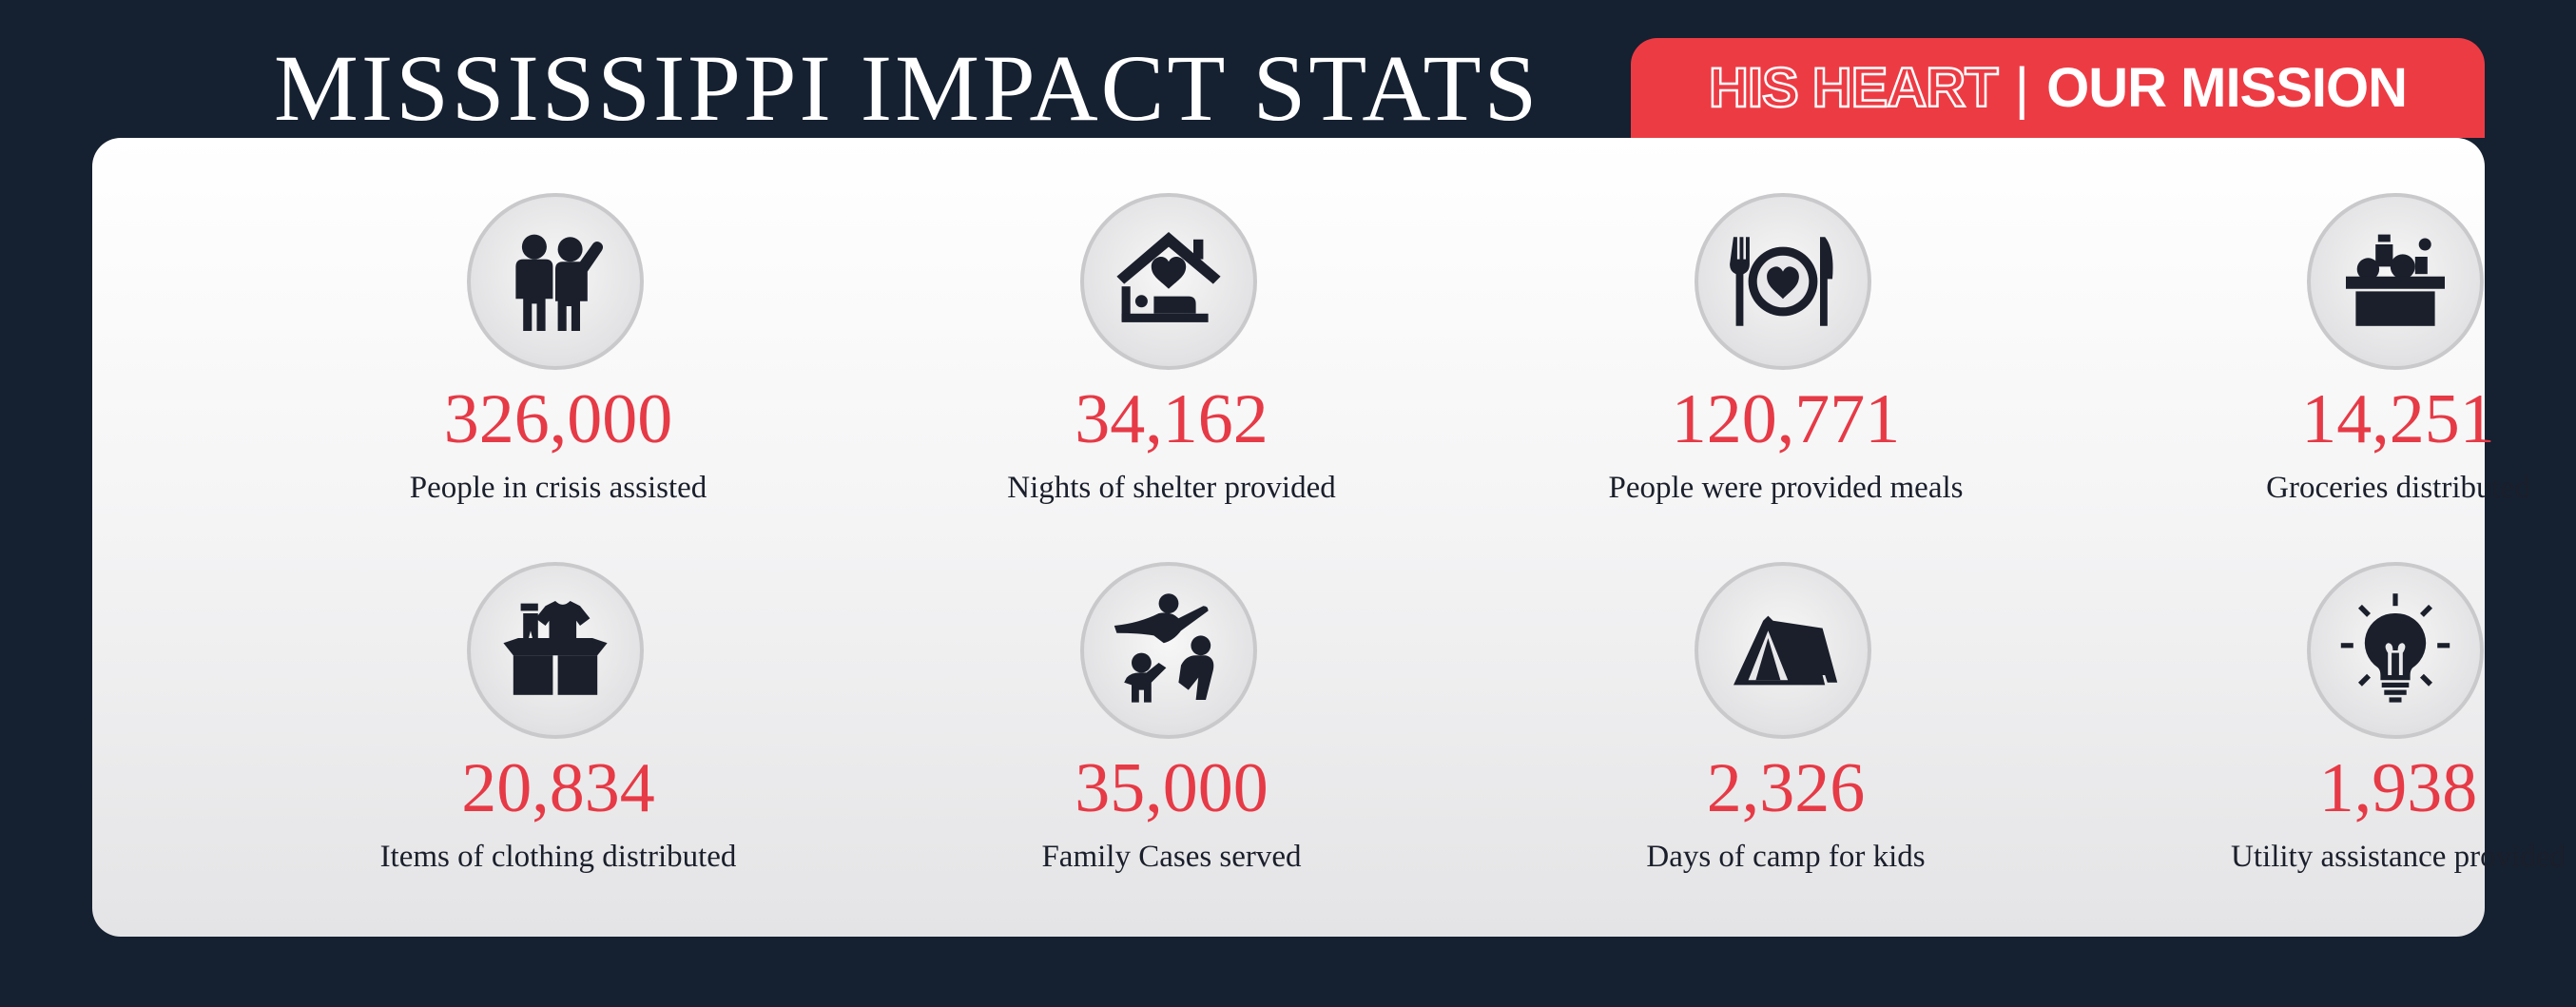 The image size is (2576, 1007). What do you see at coordinates (558, 419) in the screenshot?
I see `stat-value: 326,000` at bounding box center [558, 419].